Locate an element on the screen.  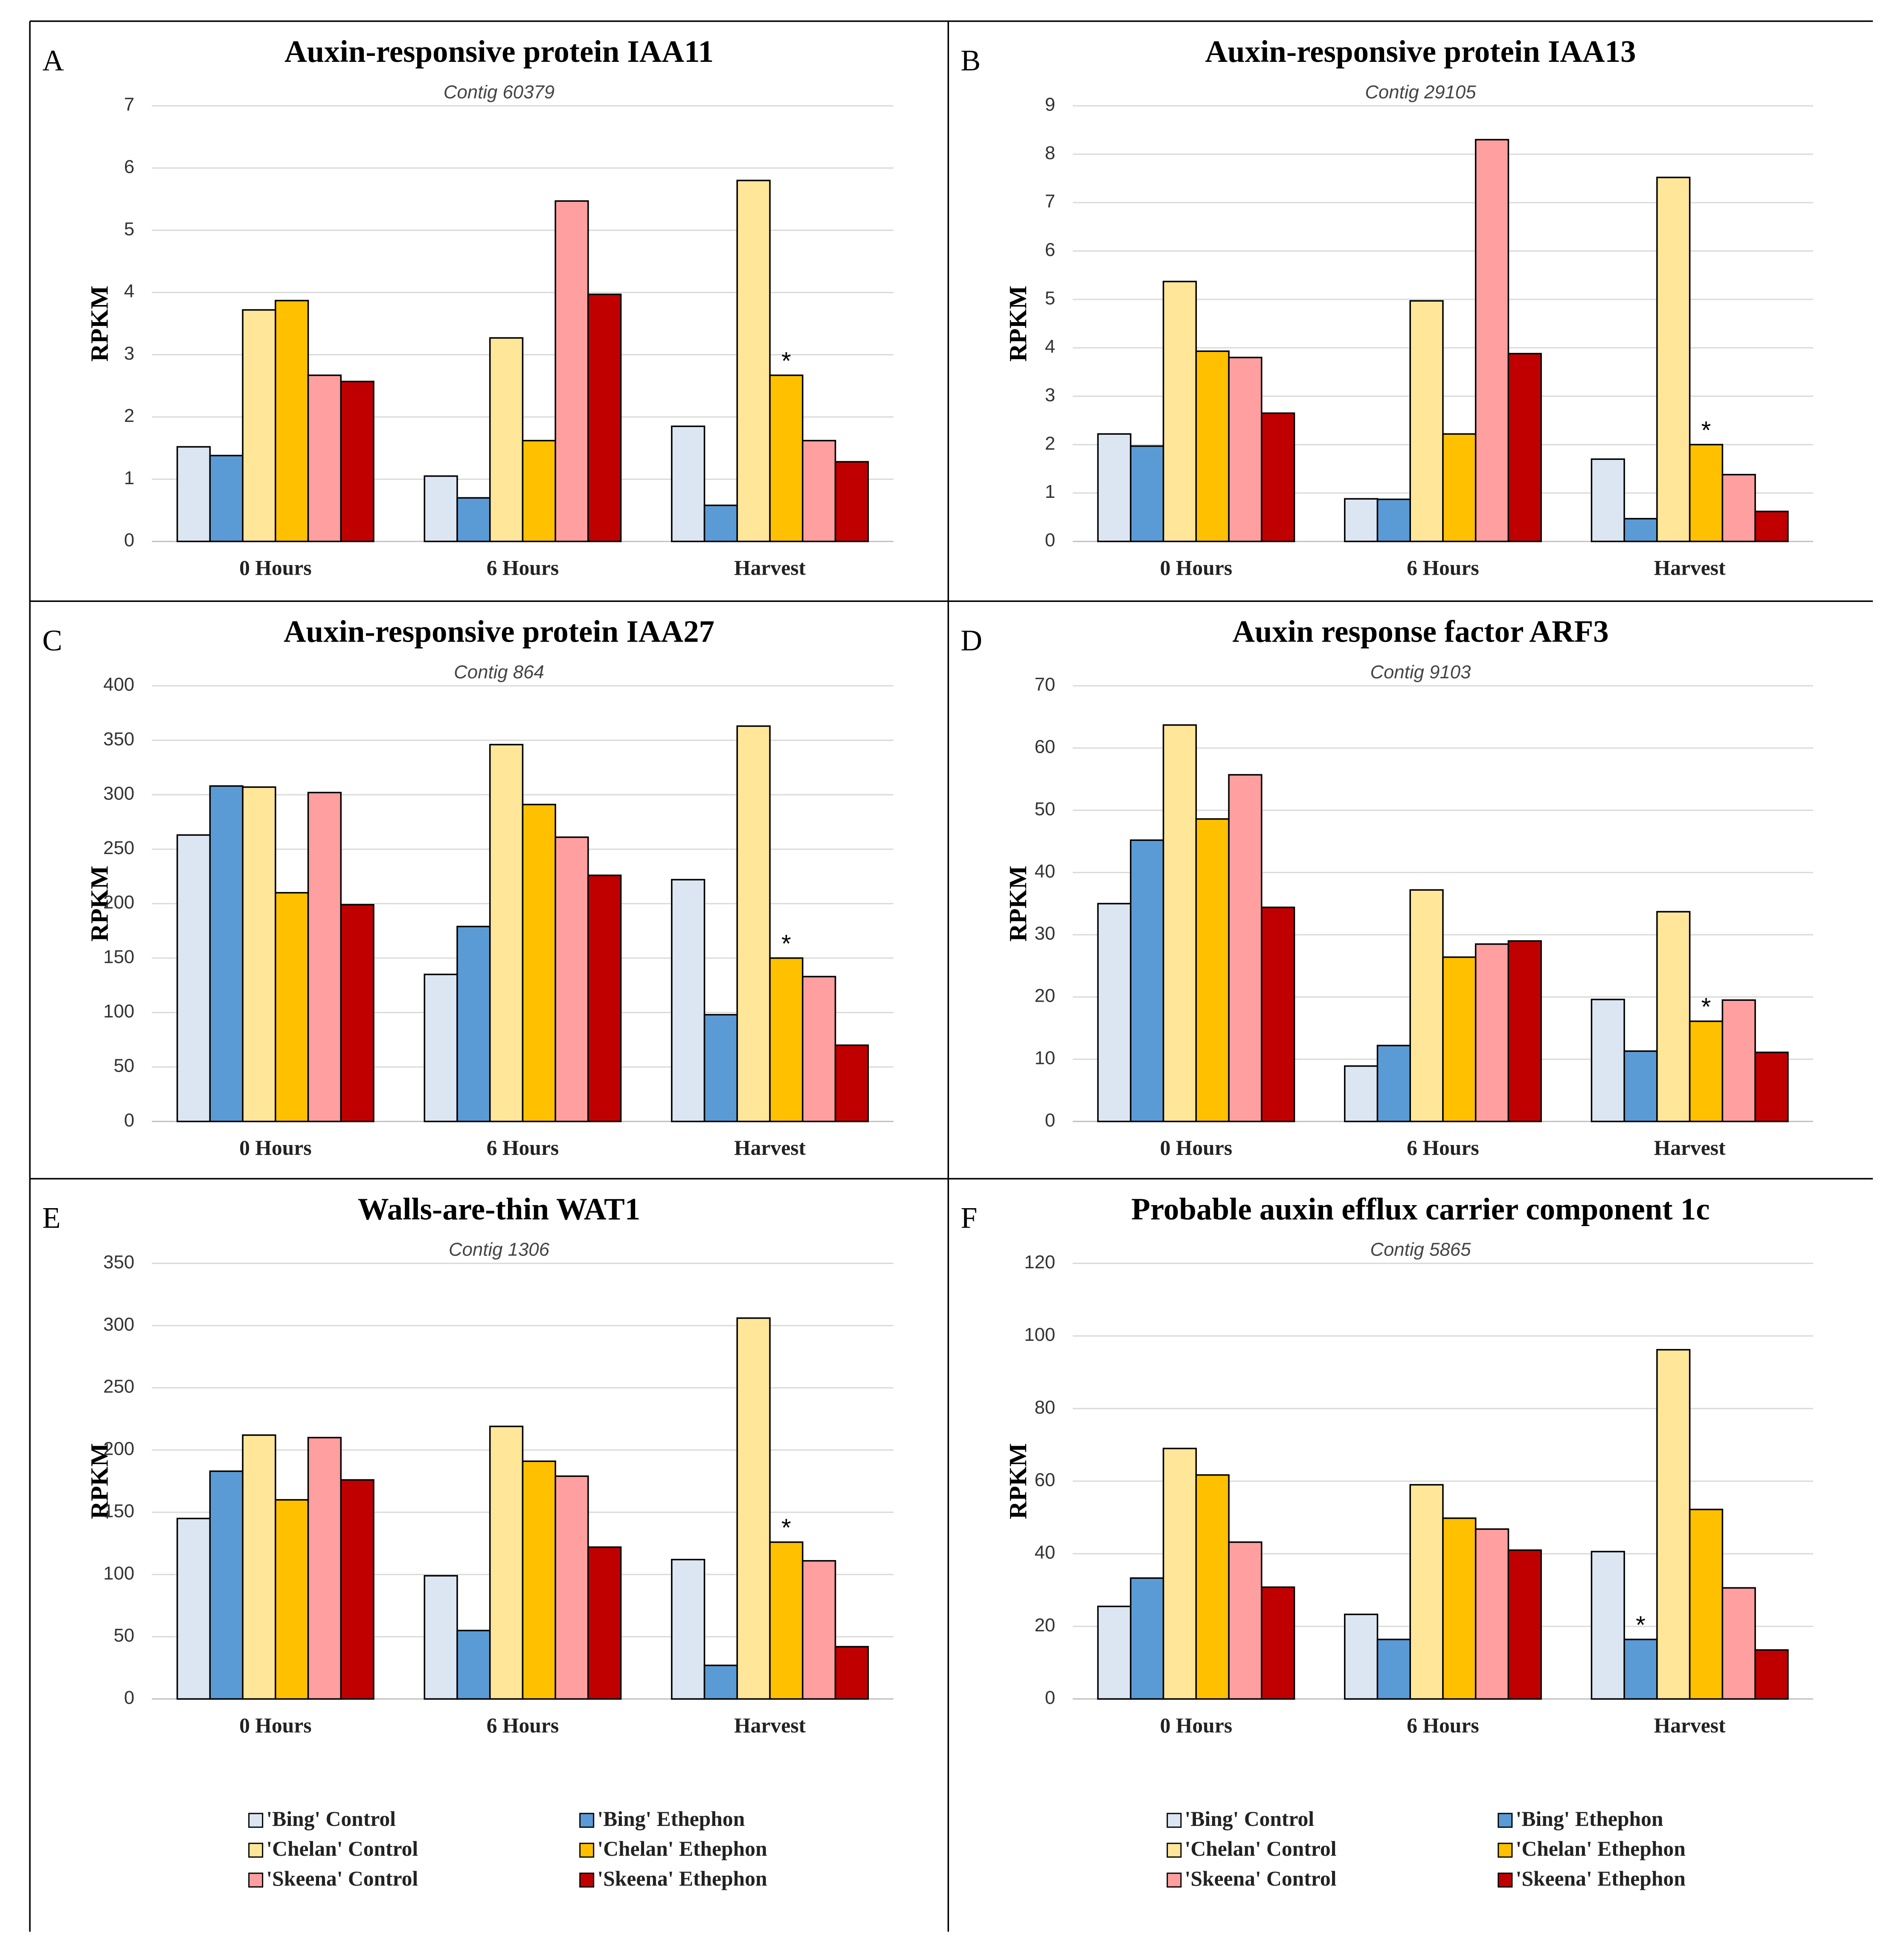
y-tick-label: 4 is located at coordinates (129, 291).